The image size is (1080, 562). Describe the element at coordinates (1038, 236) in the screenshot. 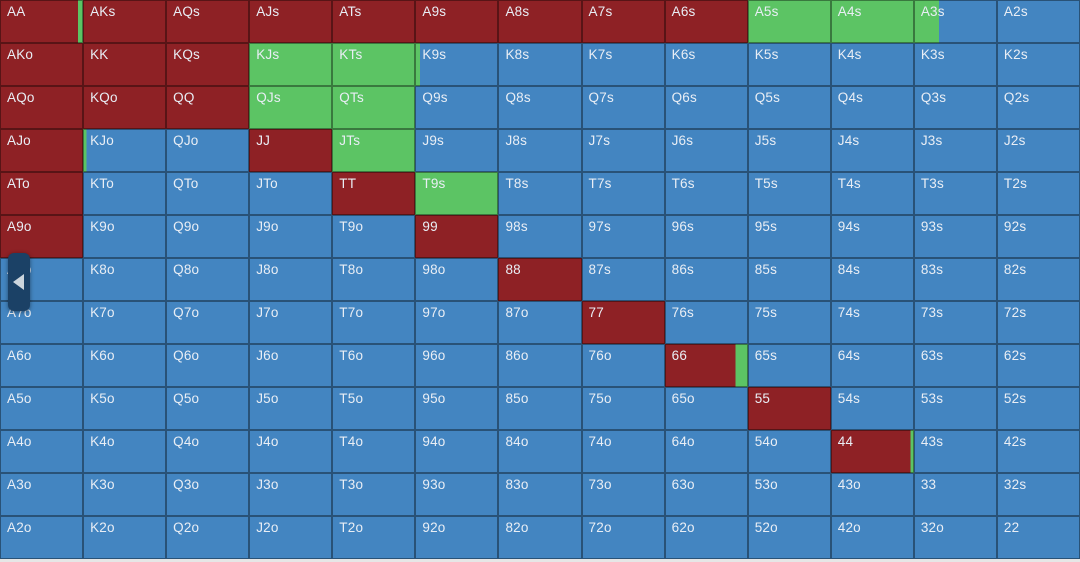

I see `hand-cell-92s: 92s` at that location.